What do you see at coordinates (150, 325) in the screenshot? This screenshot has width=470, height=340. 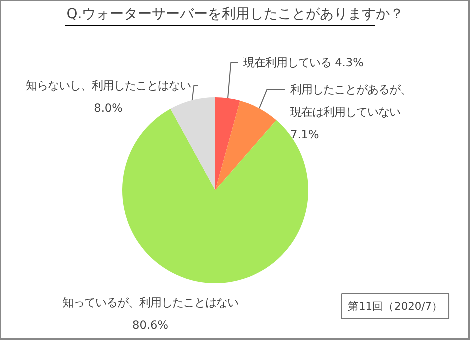 I see `data-label: 80.6%` at bounding box center [150, 325].